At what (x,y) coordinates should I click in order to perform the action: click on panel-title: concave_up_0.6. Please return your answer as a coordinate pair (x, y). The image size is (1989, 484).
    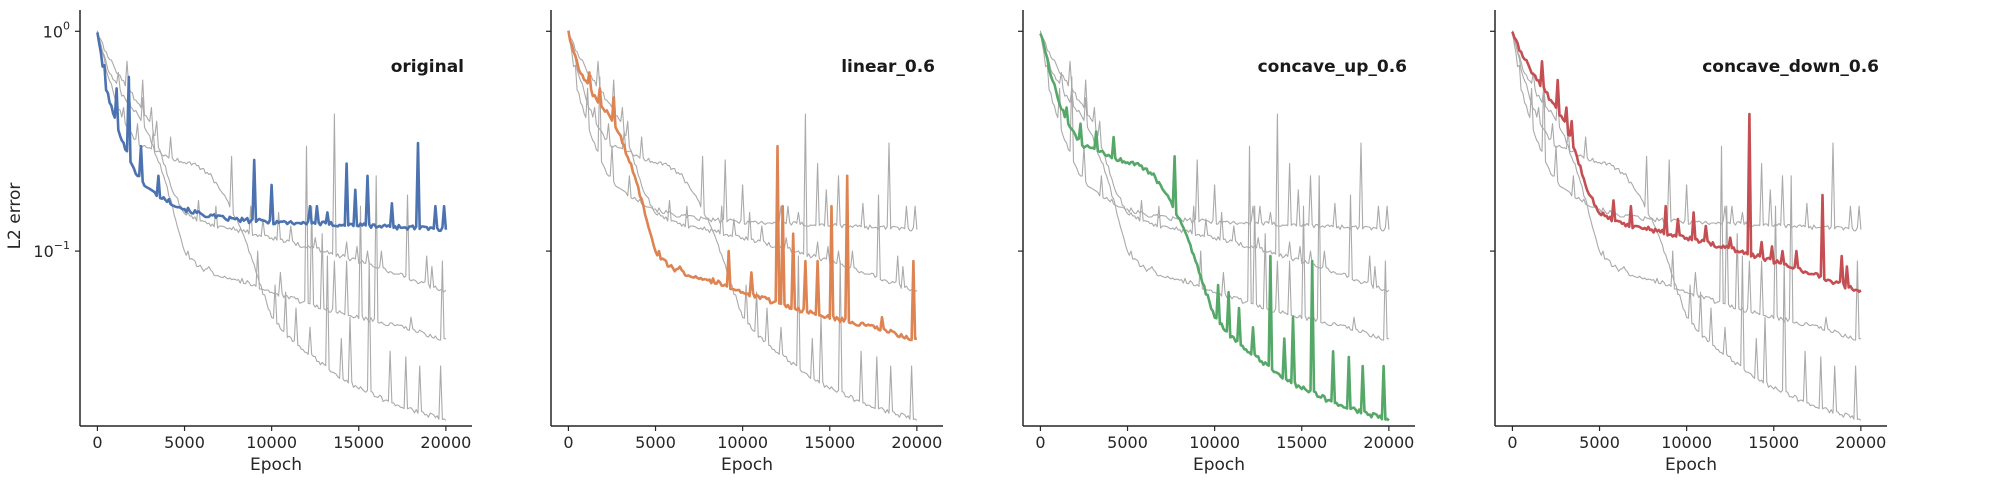
    Looking at the image, I should click on (1332, 67).